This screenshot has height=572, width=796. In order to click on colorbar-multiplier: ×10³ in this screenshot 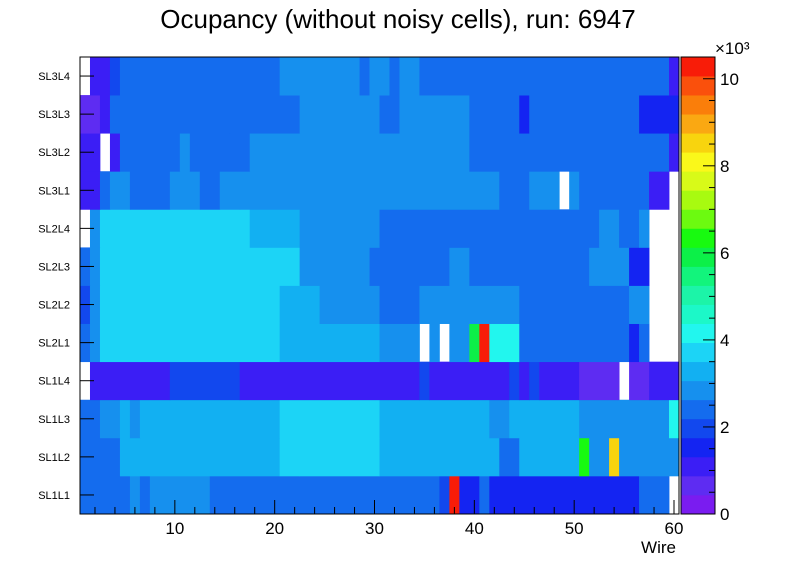, I will do `click(732, 48)`.